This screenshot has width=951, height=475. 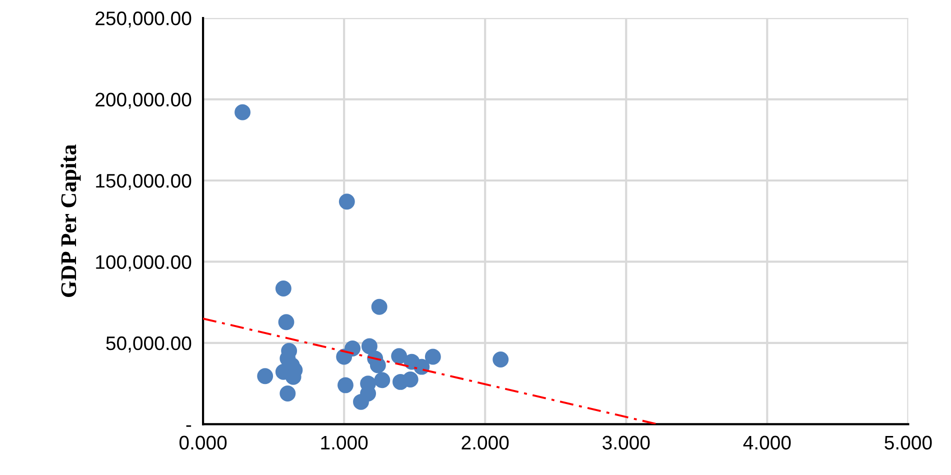 What do you see at coordinates (767, 443) in the screenshot?
I see `x-tick-label: 4.000` at bounding box center [767, 443].